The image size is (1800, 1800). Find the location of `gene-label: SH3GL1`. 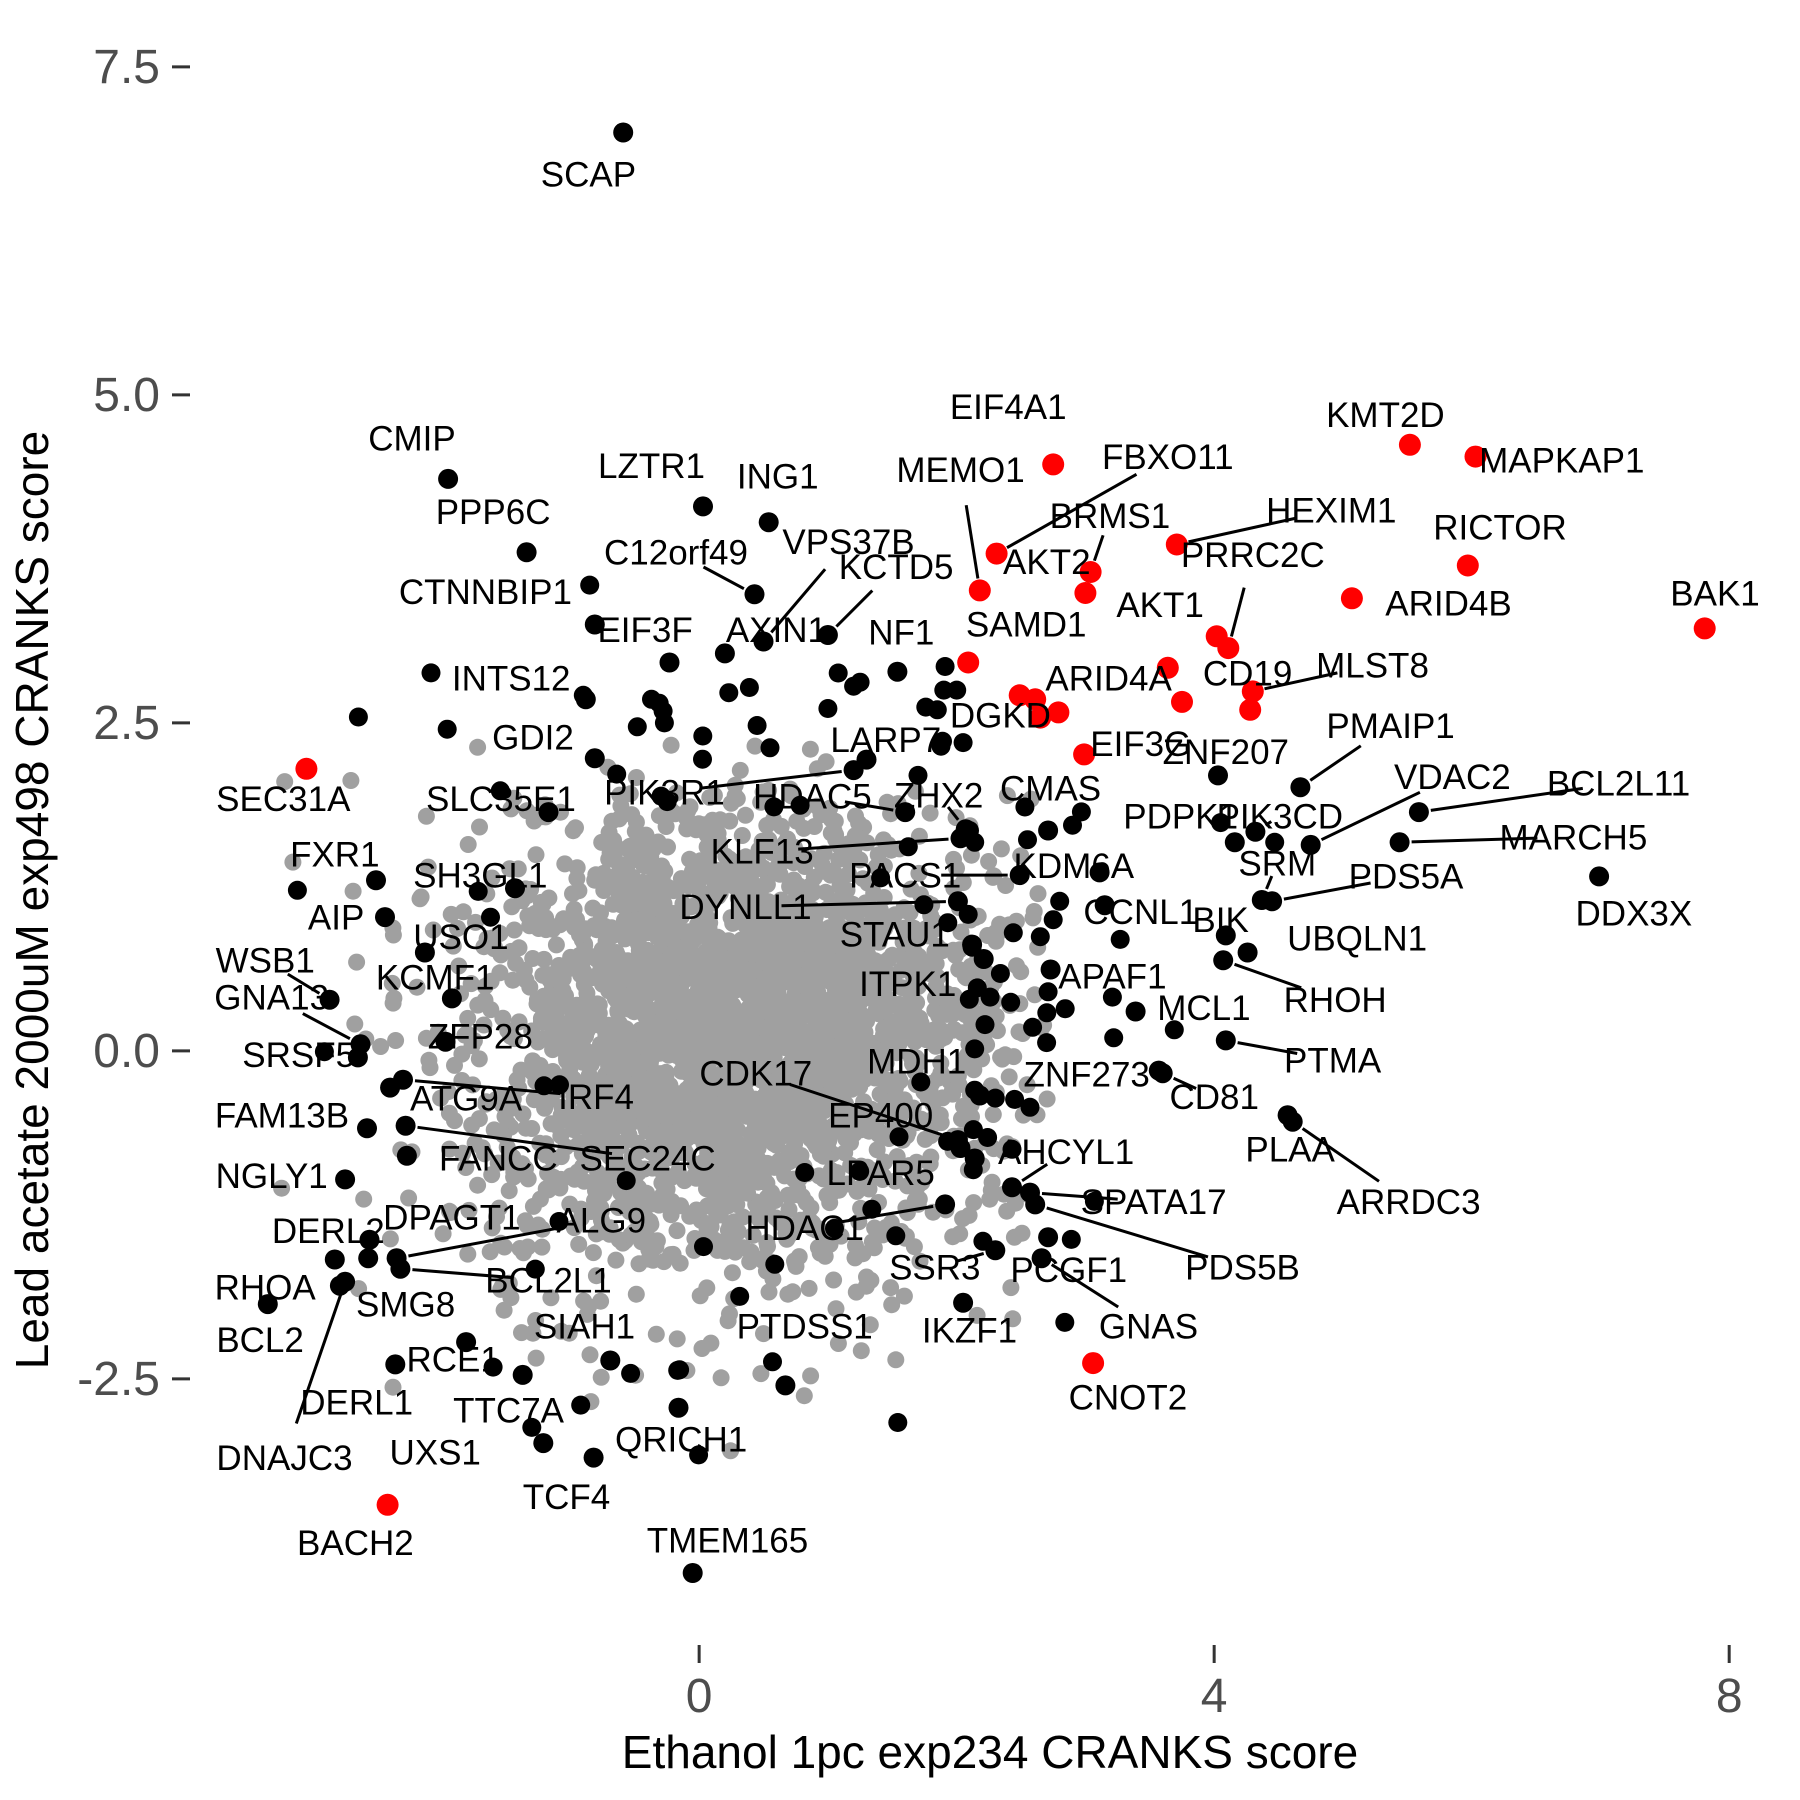

gene-label: SH3GL1 is located at coordinates (480, 875).